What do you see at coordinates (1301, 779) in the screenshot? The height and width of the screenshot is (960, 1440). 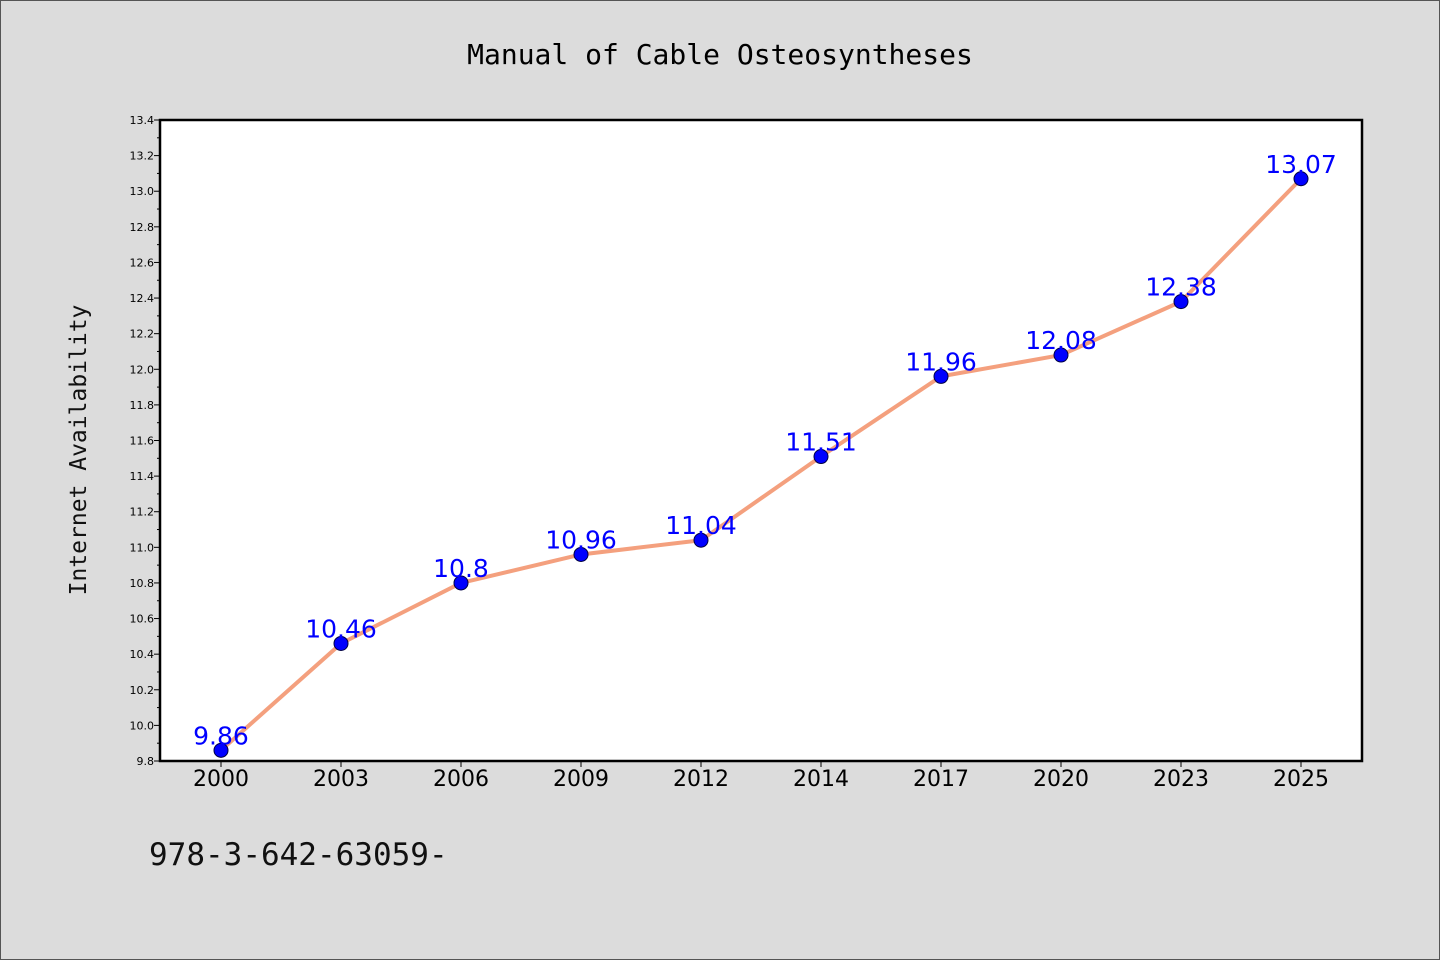 I see `x-tick-label: 2025` at bounding box center [1301, 779].